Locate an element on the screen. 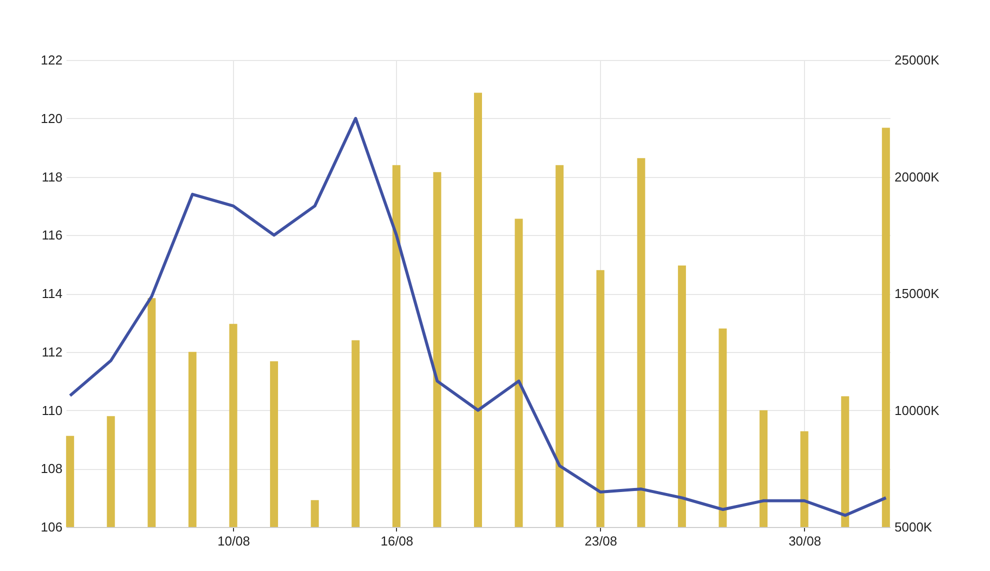 Image resolution: width=990 pixels, height=571 pixels. y-tick-label: 112 is located at coordinates (52, 352).